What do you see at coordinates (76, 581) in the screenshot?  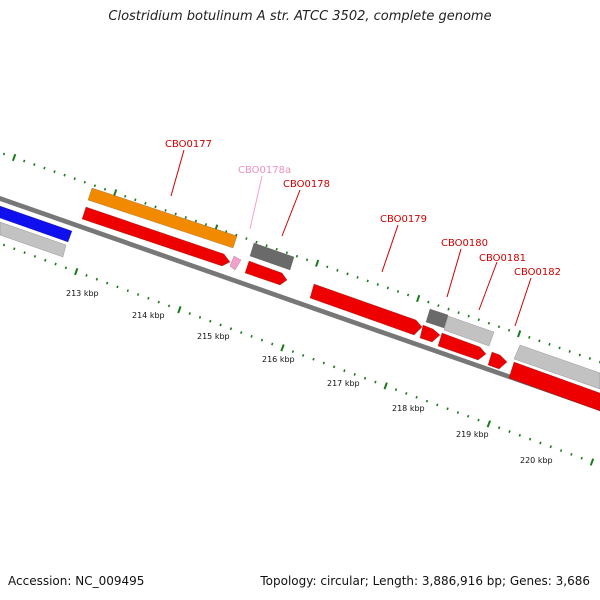 I see `accession-text: Accession: NC_009495` at bounding box center [76, 581].